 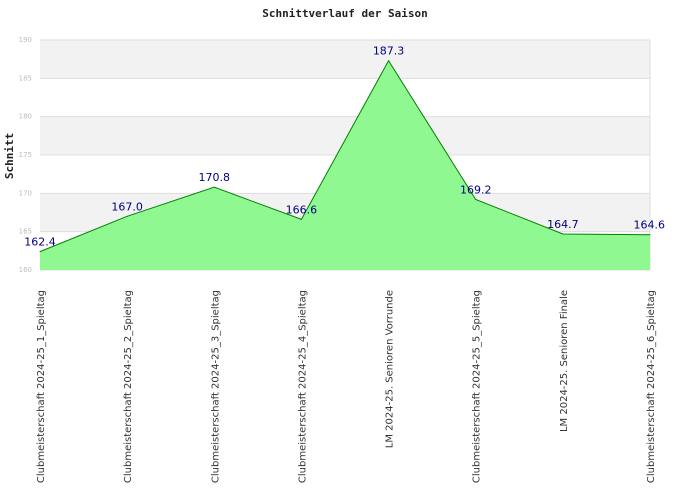 I want to click on y-axis-ticks: 160 165 170 175 180 185 190, so click(x=25, y=155).